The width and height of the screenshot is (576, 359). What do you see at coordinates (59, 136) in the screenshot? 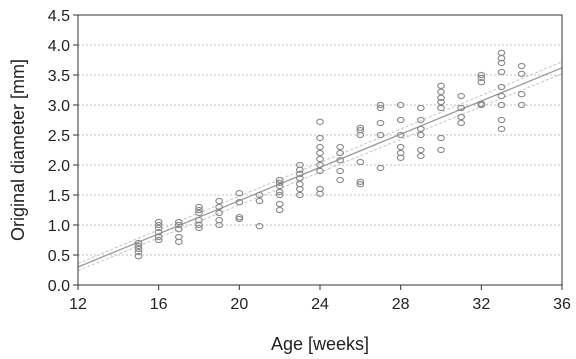
I see `y-tick-label: 2.5` at bounding box center [59, 136].